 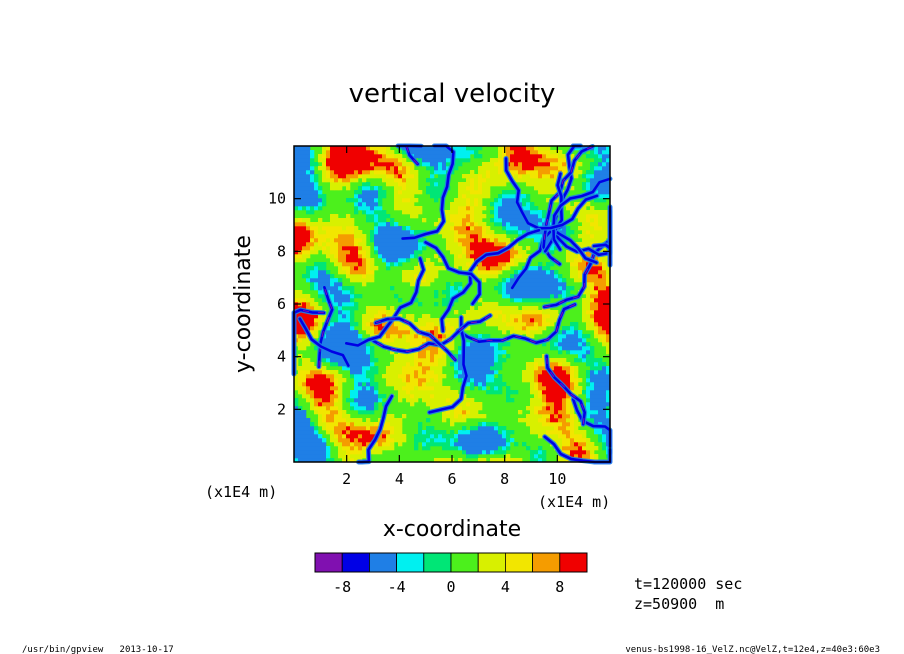 What do you see at coordinates (490, 280) in the screenshot?
I see `downdraft-lane-core` at bounding box center [490, 280].